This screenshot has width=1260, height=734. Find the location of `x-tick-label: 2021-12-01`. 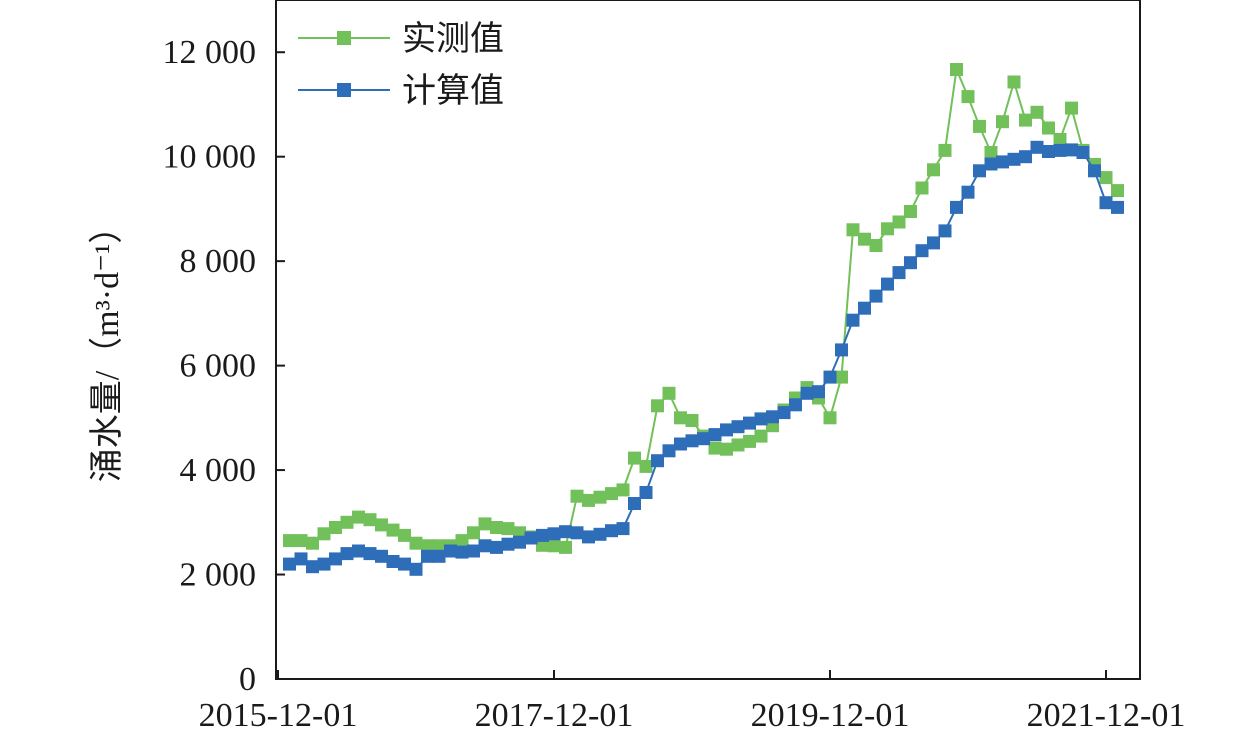

x-tick-label: 2021-12-01 is located at coordinates (1106, 715).